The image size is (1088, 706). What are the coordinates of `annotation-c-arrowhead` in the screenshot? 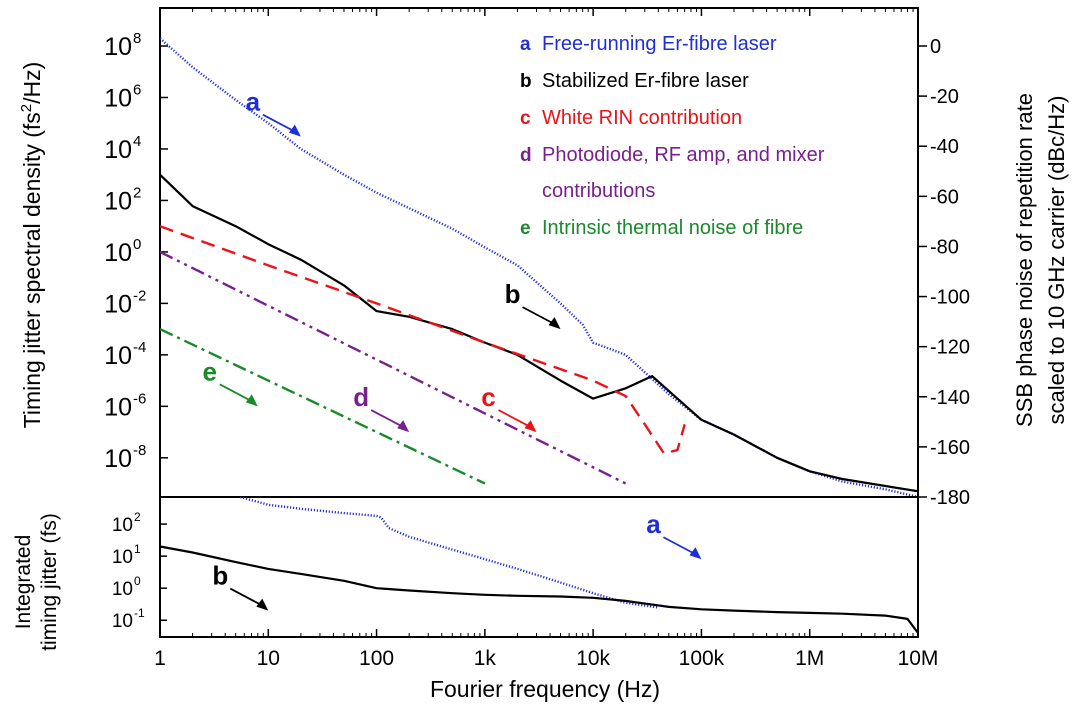 It's located at (530, 426).